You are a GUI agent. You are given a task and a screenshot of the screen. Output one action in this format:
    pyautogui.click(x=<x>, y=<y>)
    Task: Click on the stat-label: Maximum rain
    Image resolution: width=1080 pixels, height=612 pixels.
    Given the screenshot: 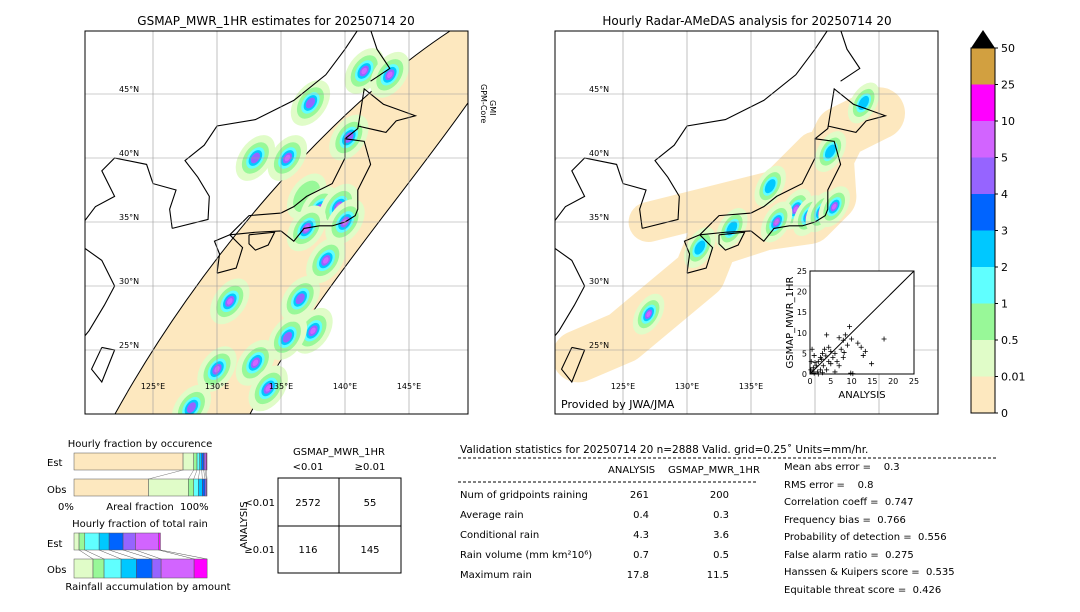 What is the action you would take?
    pyautogui.click(x=496, y=575)
    